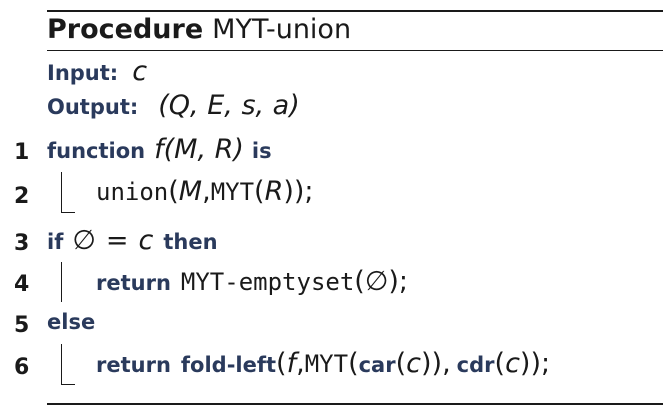  What do you see at coordinates (355, 50) in the screenshot?
I see `header-rule` at bounding box center [355, 50].